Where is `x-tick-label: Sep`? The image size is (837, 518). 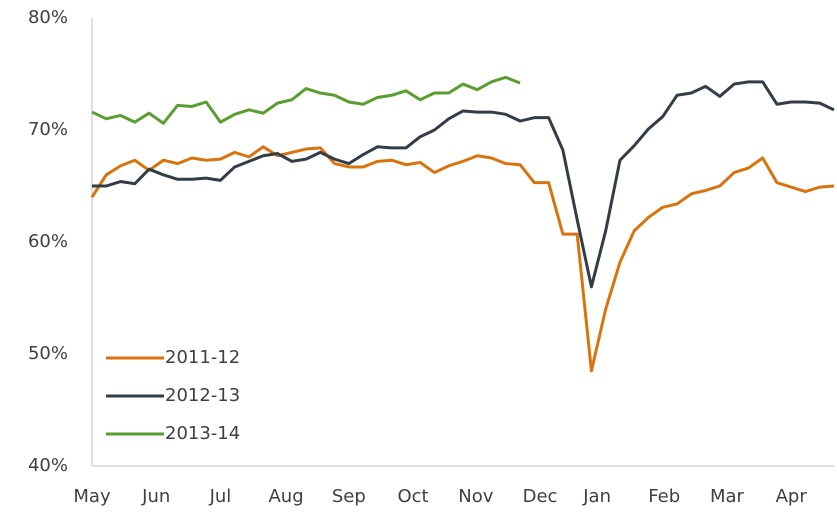
x-tick-label: Sep is located at coordinates (349, 496).